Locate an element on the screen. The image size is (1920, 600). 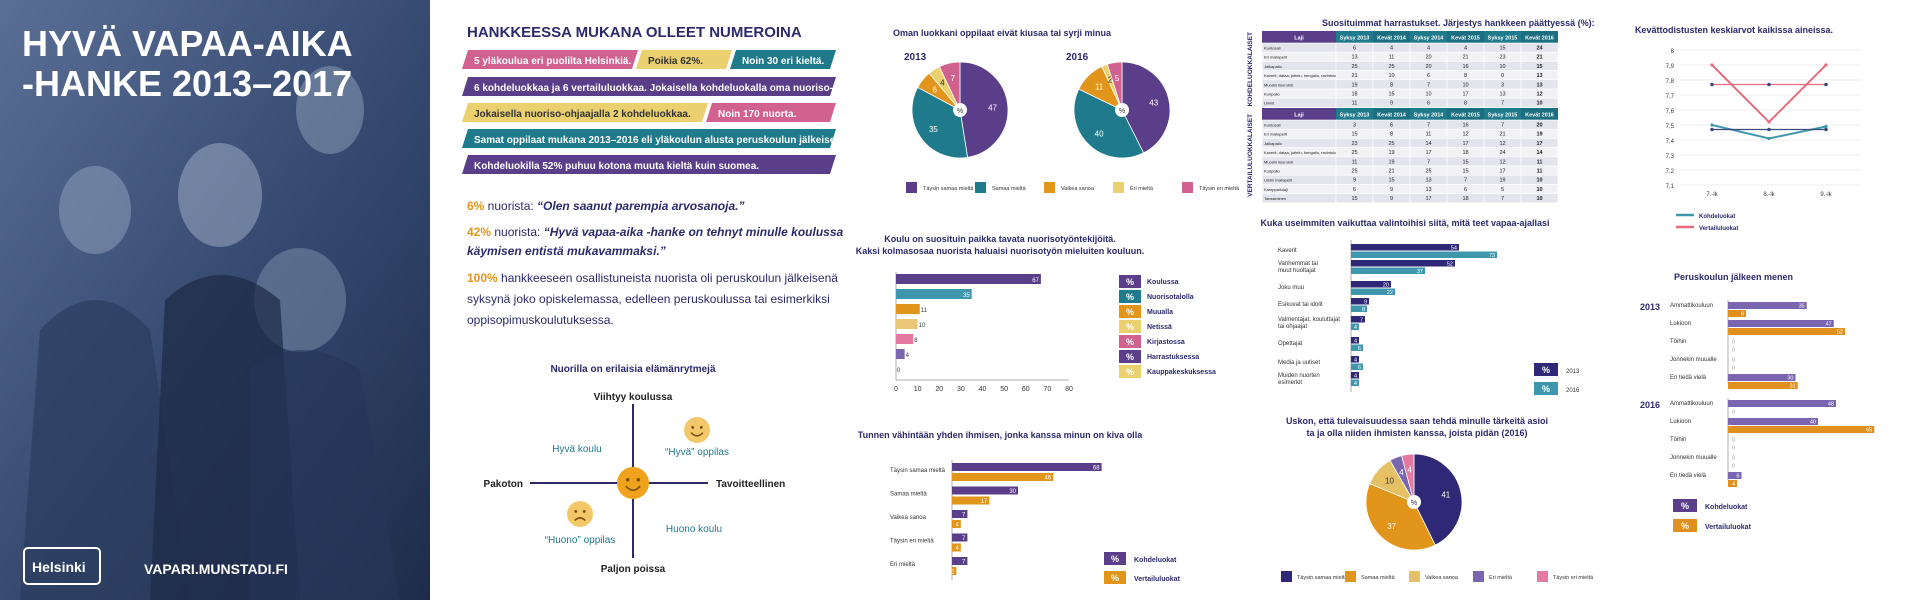
chart1-pie-2013-slice-label: 4 is located at coordinates (942, 83).